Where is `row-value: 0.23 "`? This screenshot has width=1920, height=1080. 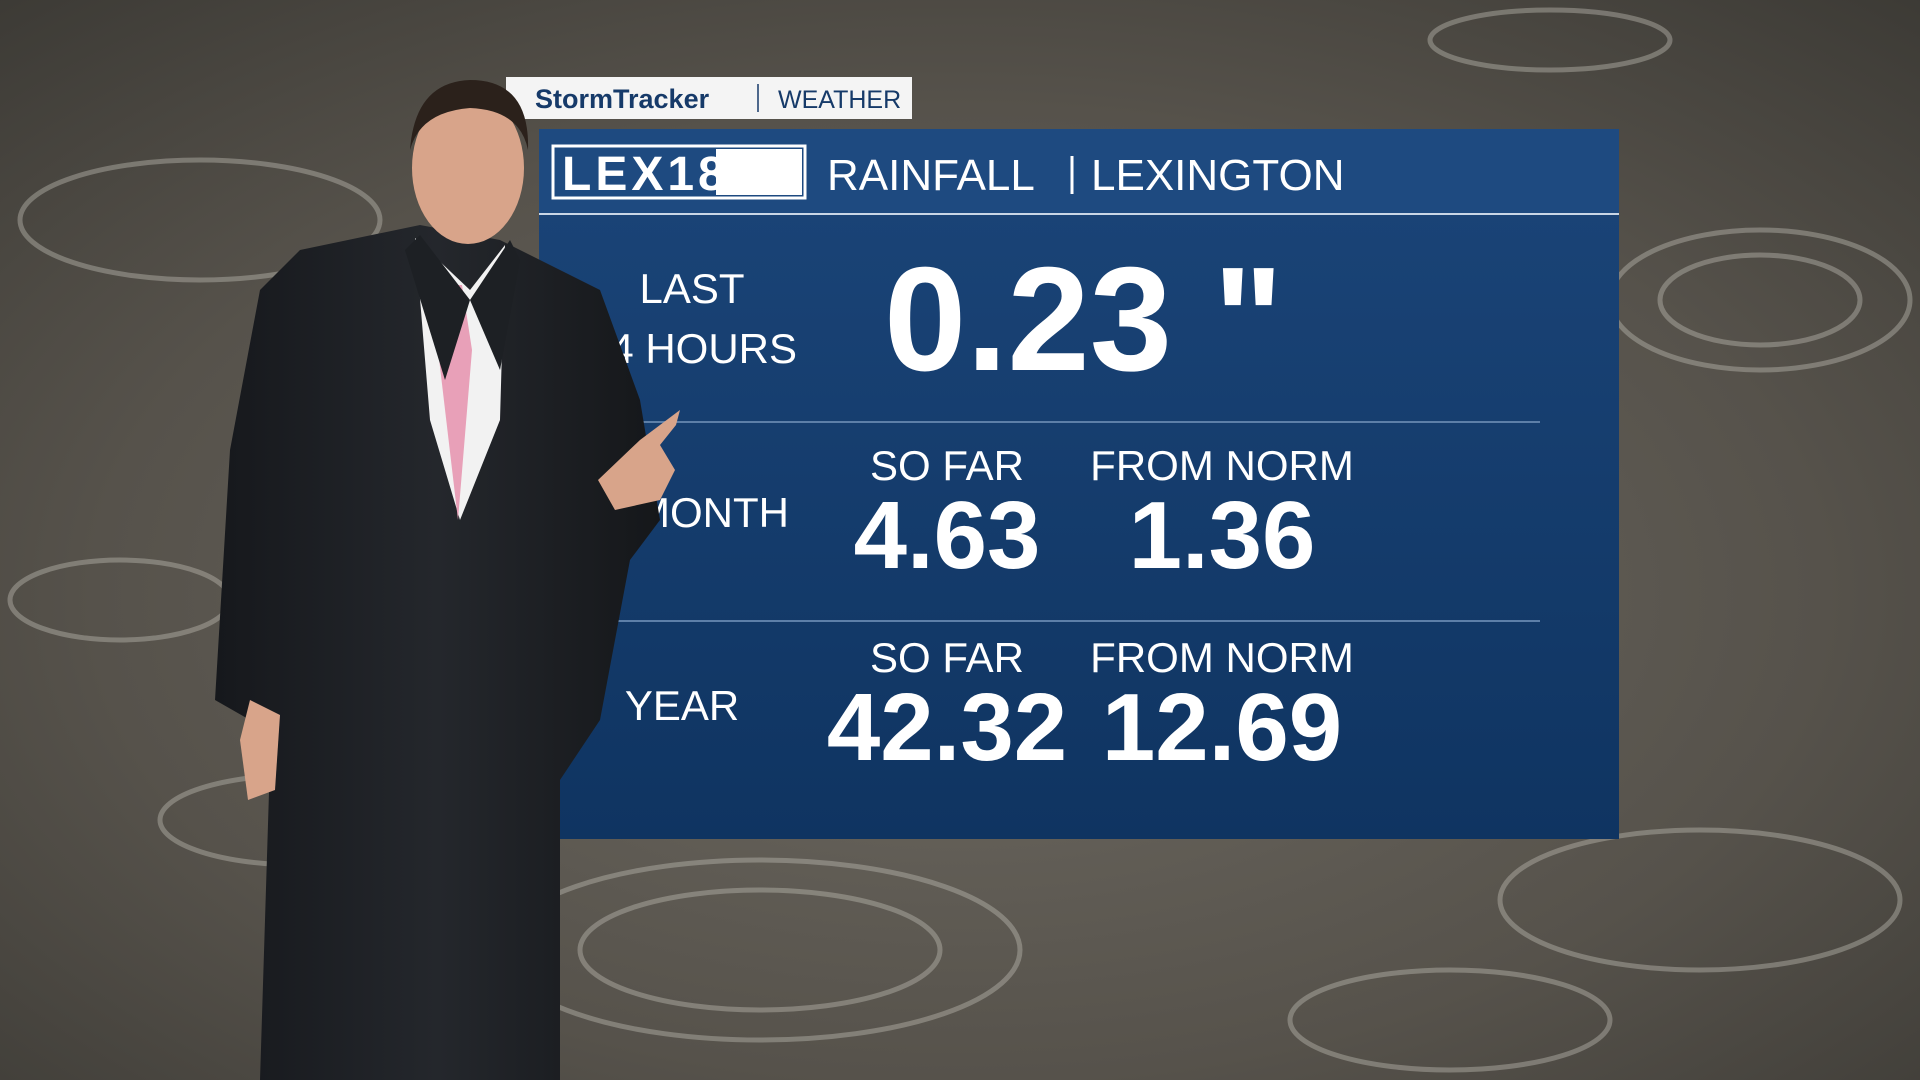
row-value: 0.23 " is located at coordinates (1083, 319).